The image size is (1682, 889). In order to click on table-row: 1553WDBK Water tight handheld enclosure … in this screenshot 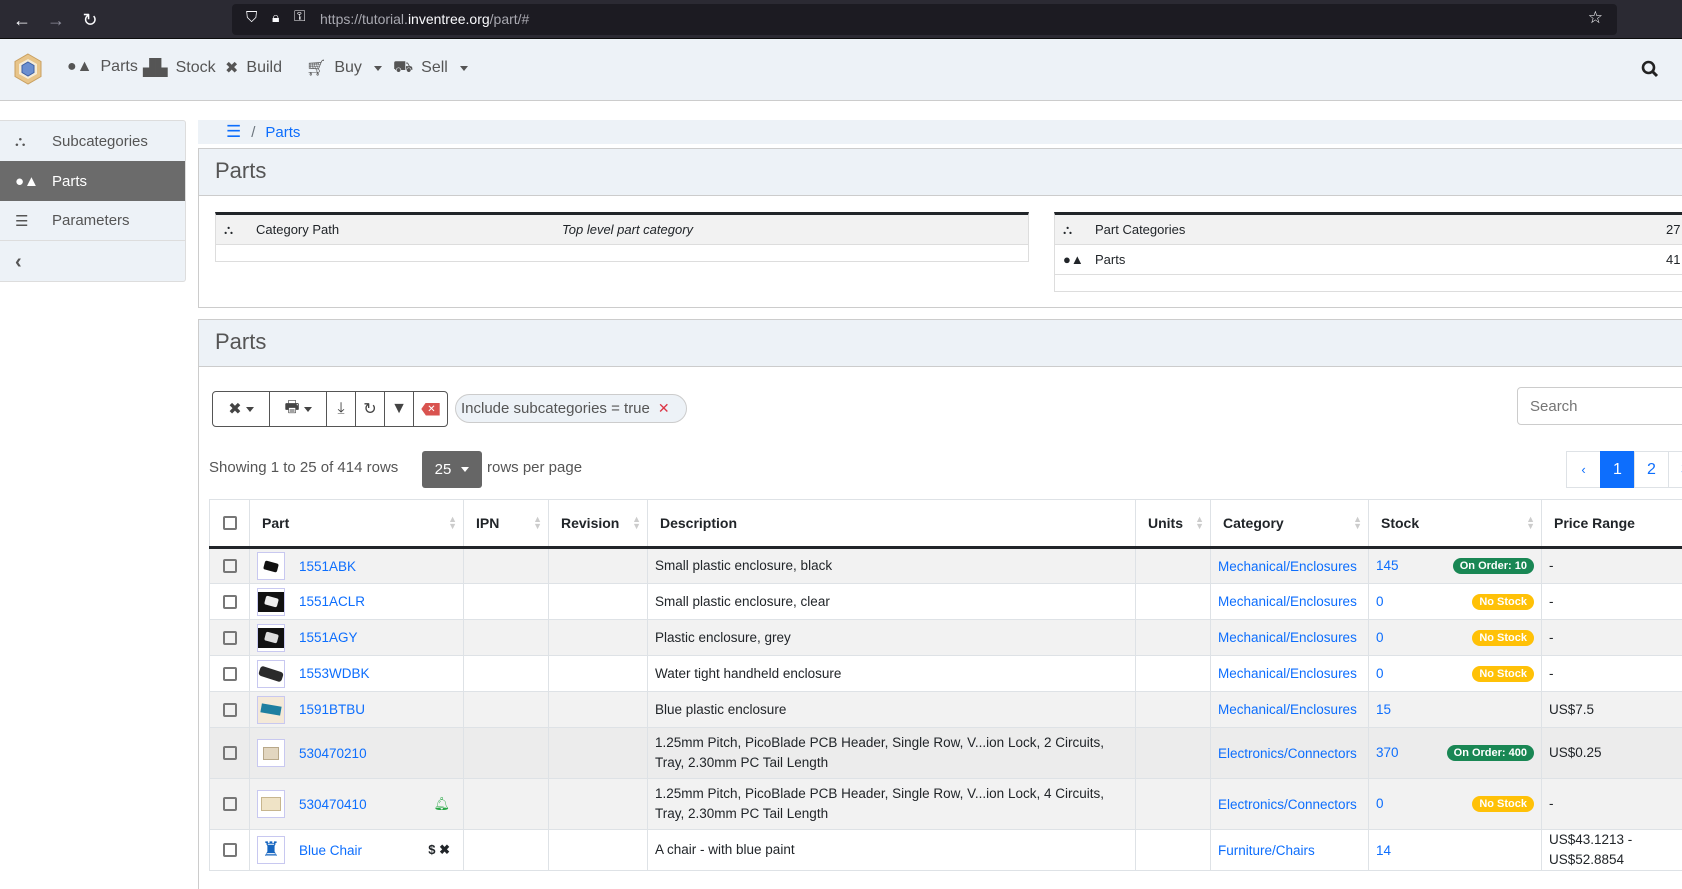, I will do `click(946, 674)`.